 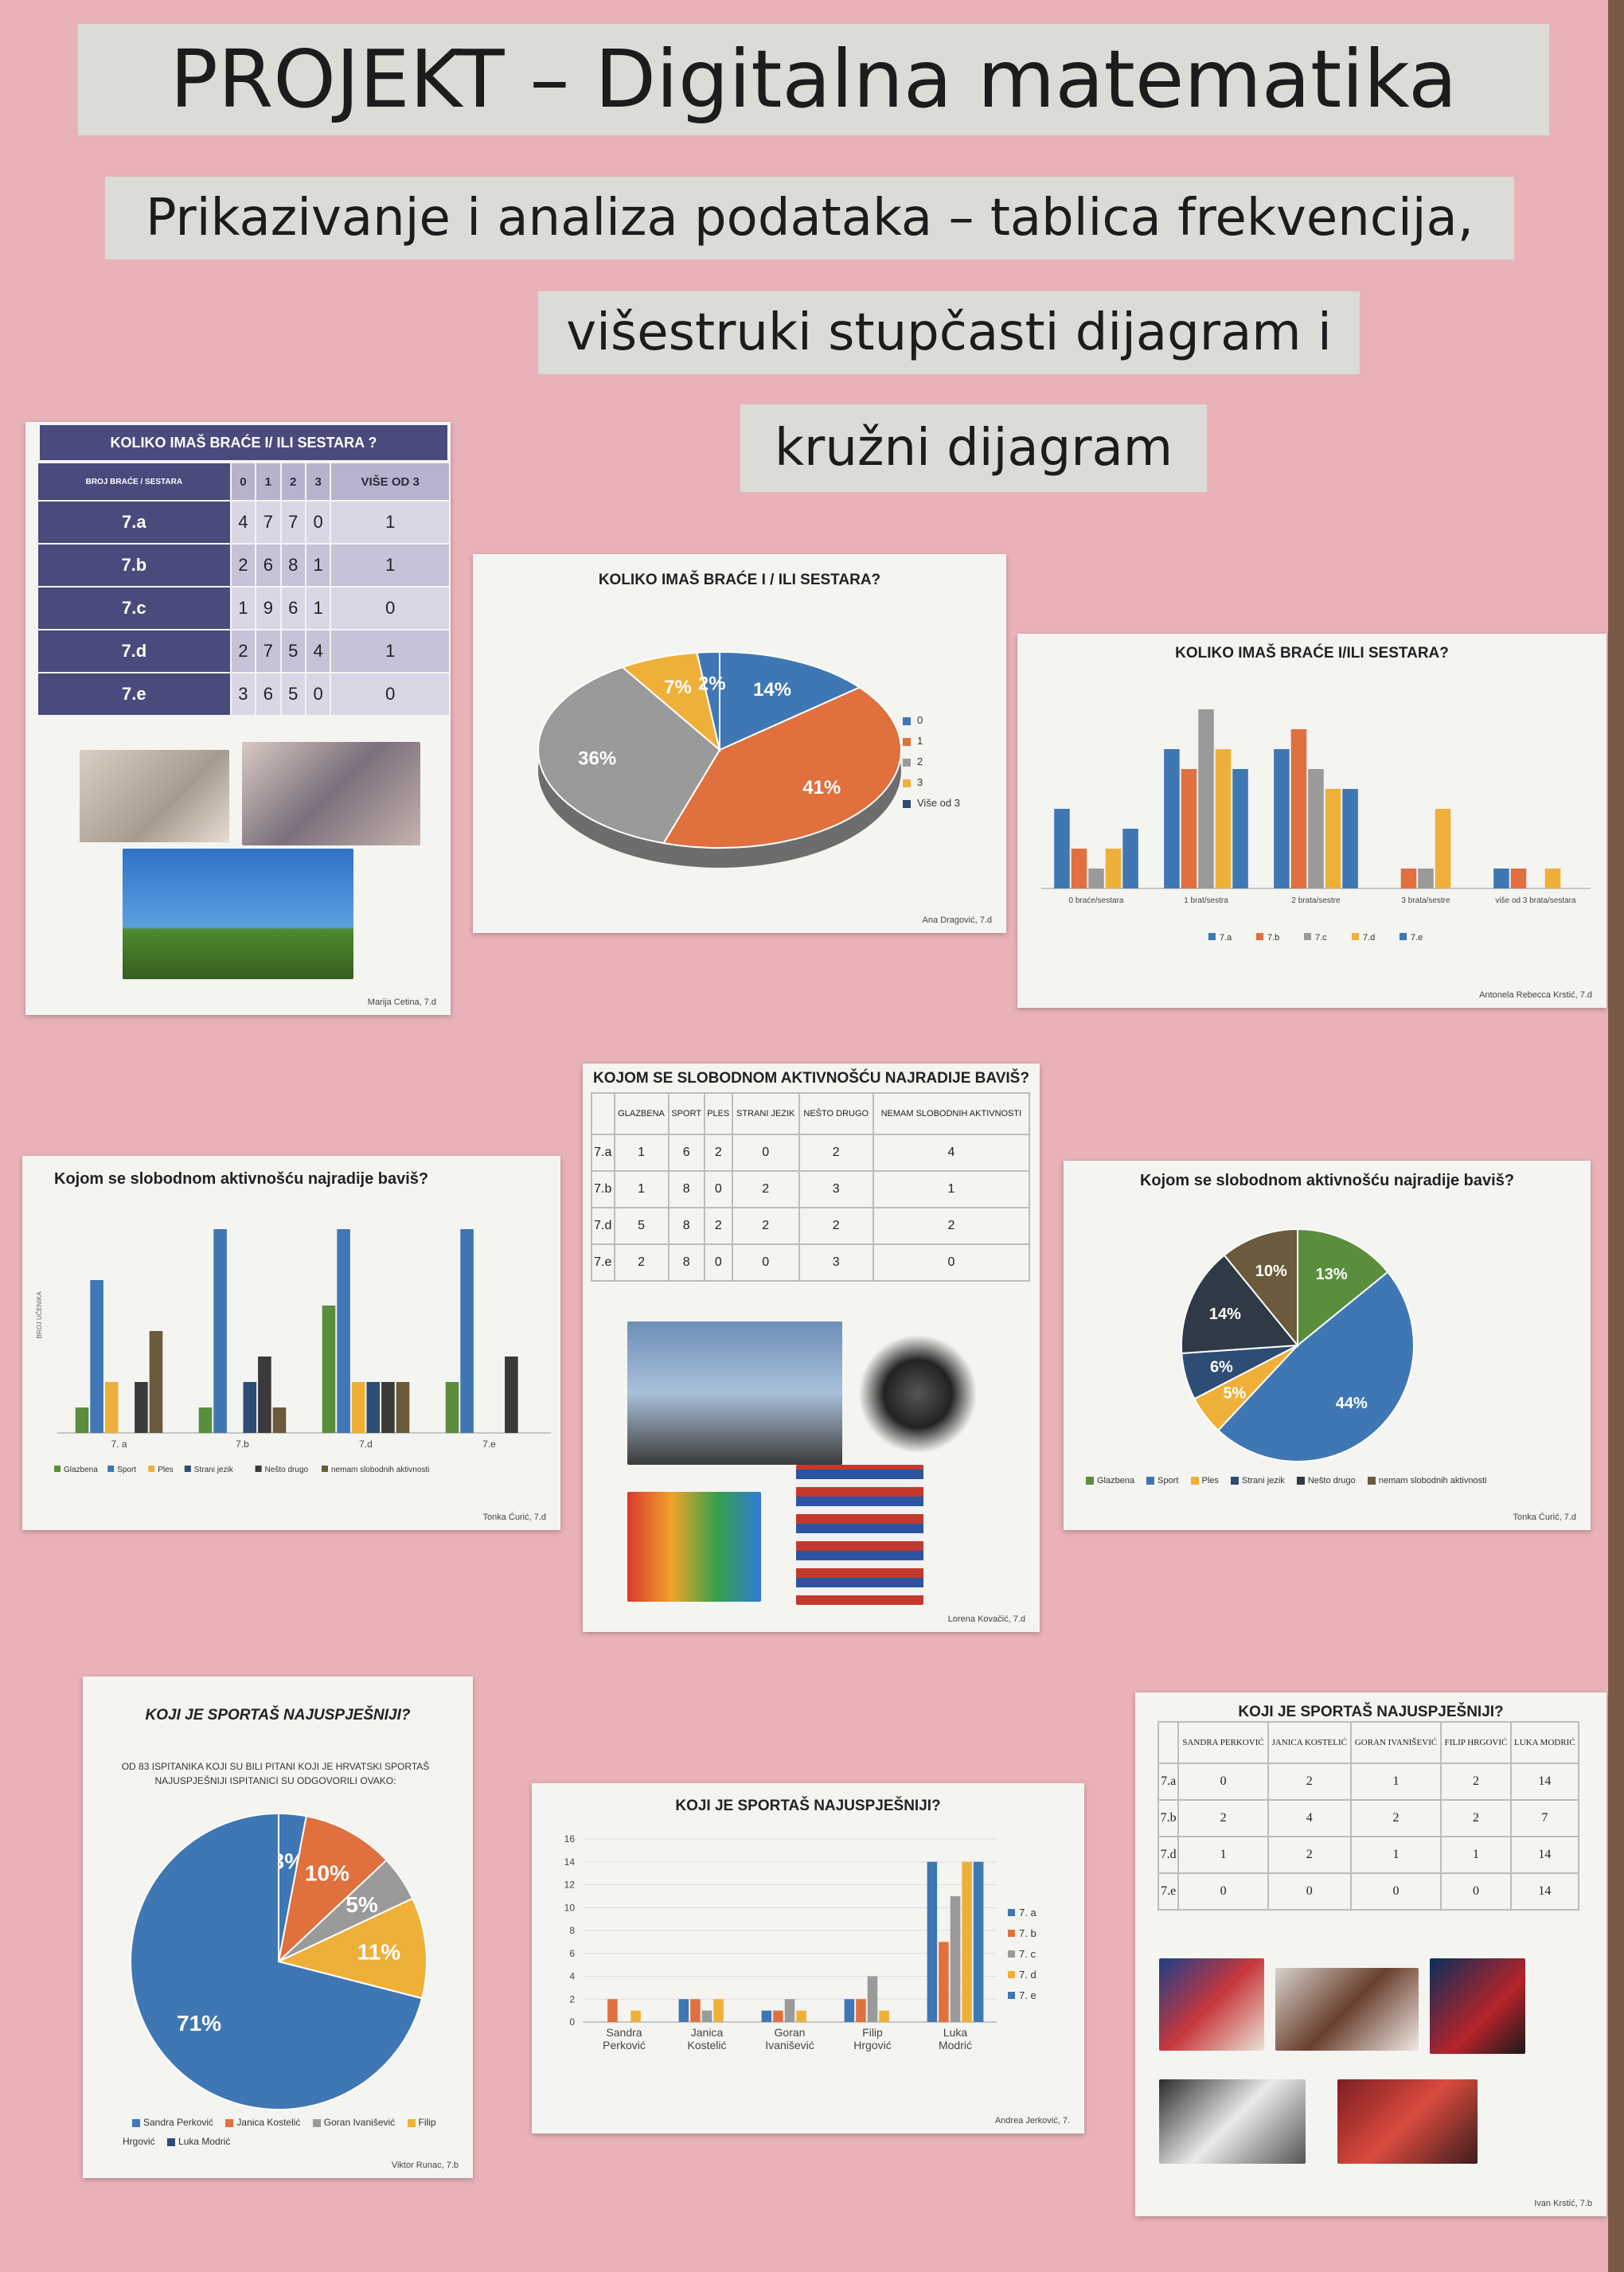 I want to click on category-label: 1 brat/sestra, so click(x=1206, y=901).